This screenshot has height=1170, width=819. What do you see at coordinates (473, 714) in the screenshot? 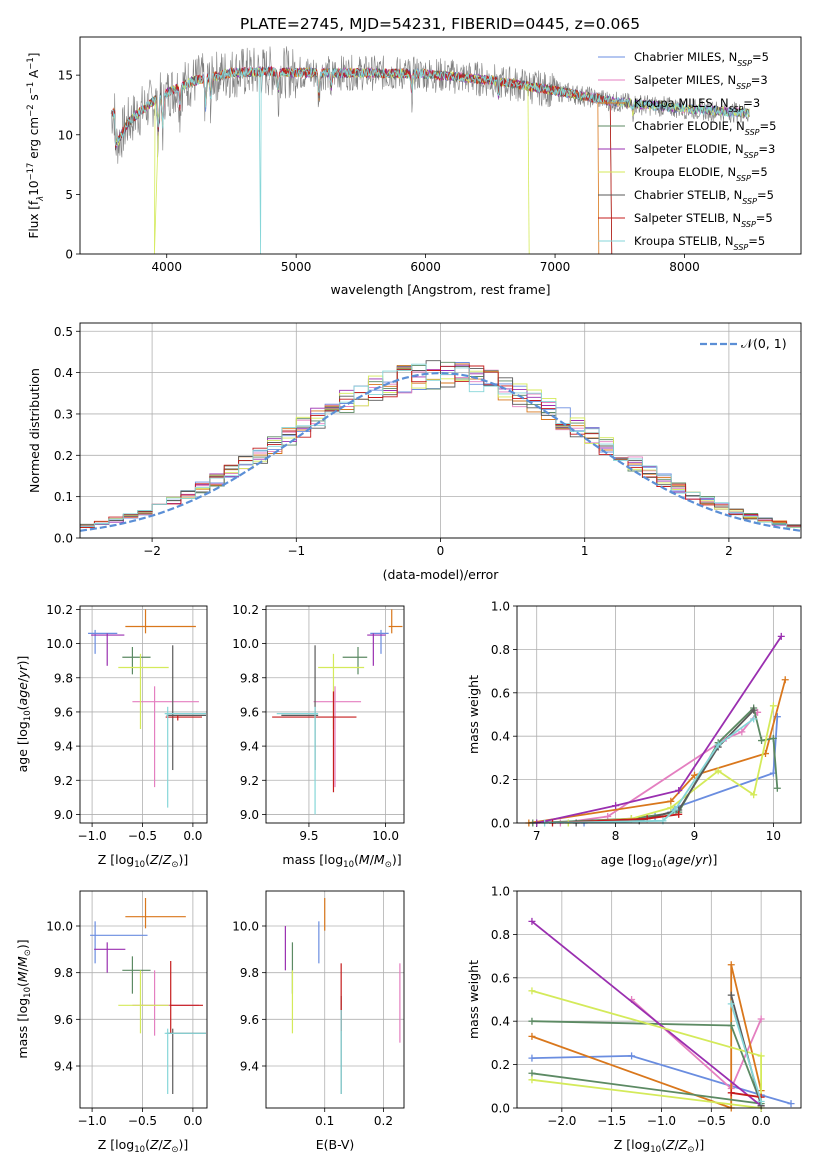
I see `y-axis-label: mass weight` at bounding box center [473, 714].